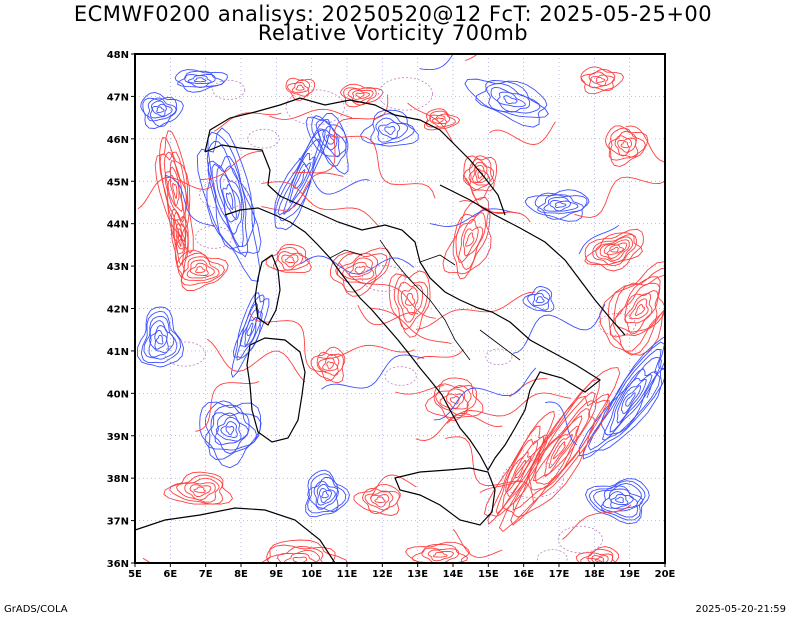 This screenshot has width=800, height=618. Describe the element at coordinates (594, 574) in the screenshot. I see `x-tick-label: 18E` at that location.